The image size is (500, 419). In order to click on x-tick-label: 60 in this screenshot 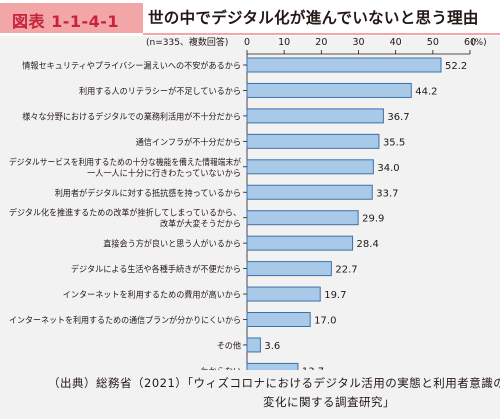, I will do `click(470, 42)`.